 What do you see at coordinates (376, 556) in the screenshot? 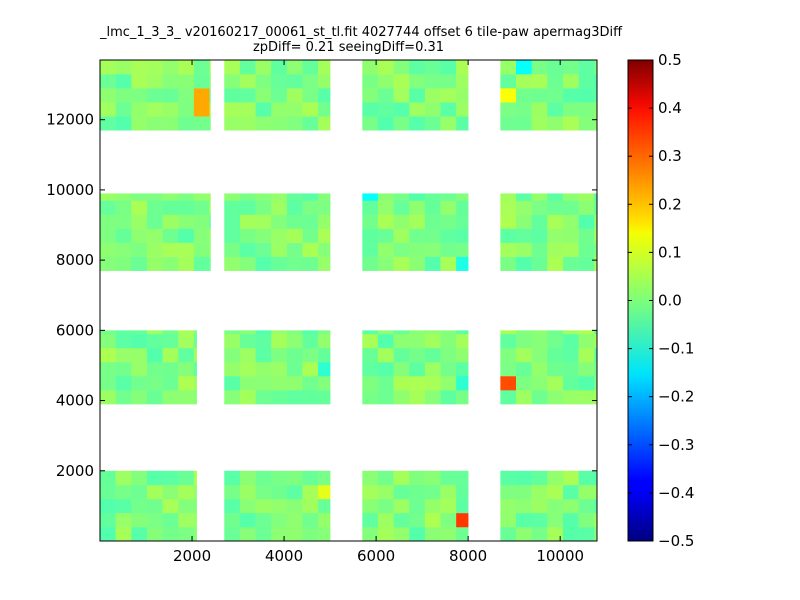
I see `x-tick-label: 6000` at bounding box center [376, 556].